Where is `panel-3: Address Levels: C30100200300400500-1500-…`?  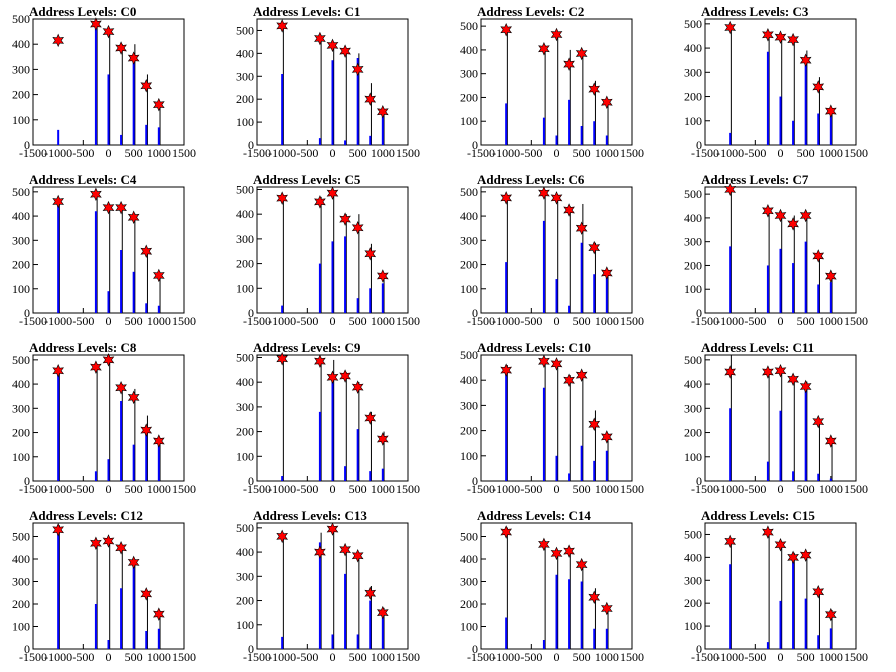 panel-3: Address Levels: C30100200300400500-1500-… is located at coordinates (776, 82).